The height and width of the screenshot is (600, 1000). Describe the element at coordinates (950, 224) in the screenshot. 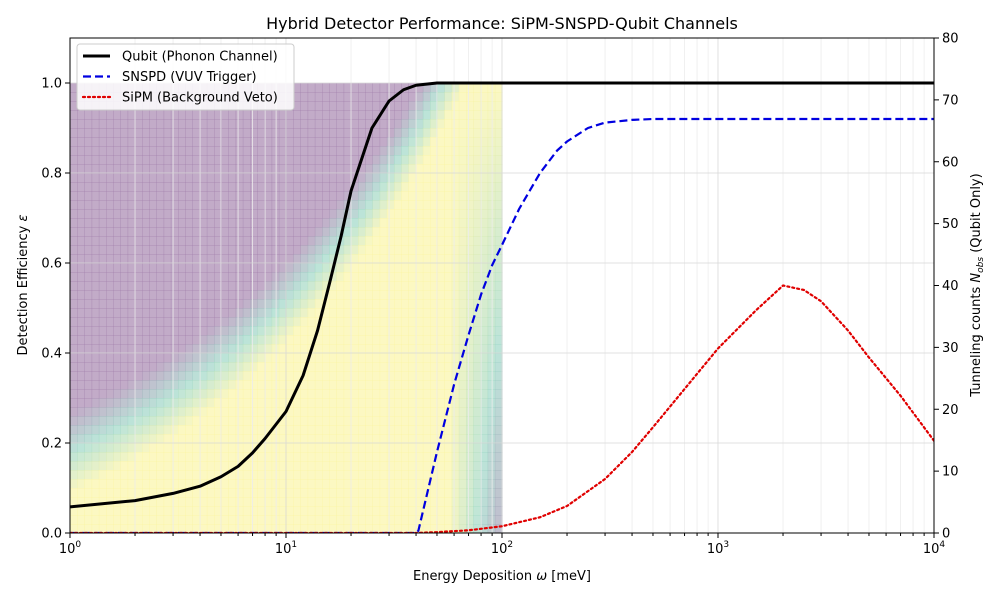

I see `y2-tick-label: 50` at that location.